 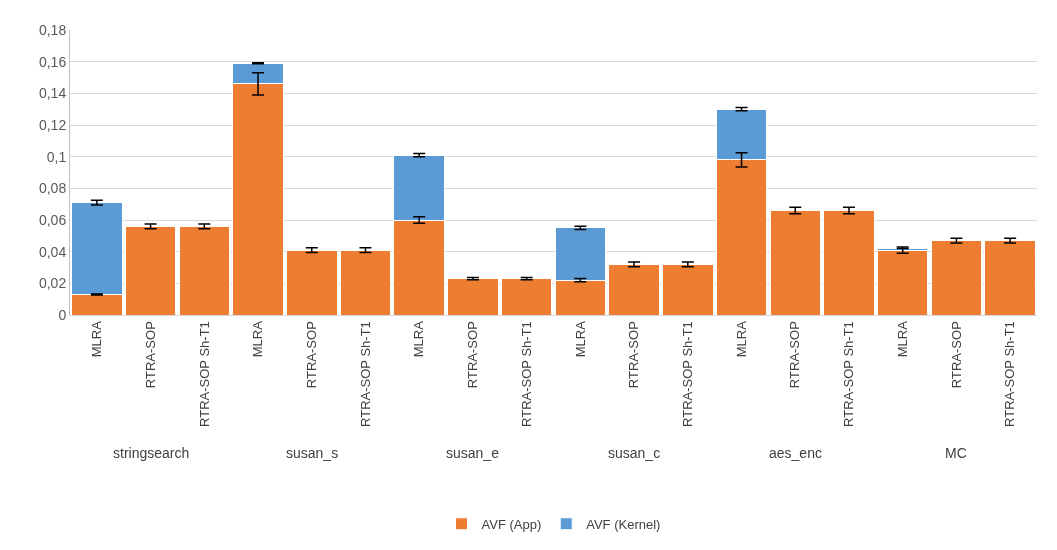 What do you see at coordinates (52, 188) in the screenshot?
I see `y-tick-label: 0,08` at bounding box center [52, 188].